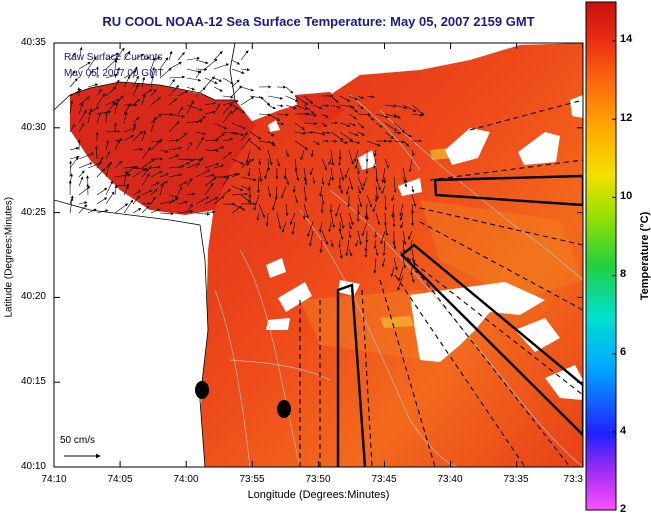 The height and width of the screenshot is (515, 651). What do you see at coordinates (320, 111) in the screenshot?
I see `sst-patch` at bounding box center [320, 111].